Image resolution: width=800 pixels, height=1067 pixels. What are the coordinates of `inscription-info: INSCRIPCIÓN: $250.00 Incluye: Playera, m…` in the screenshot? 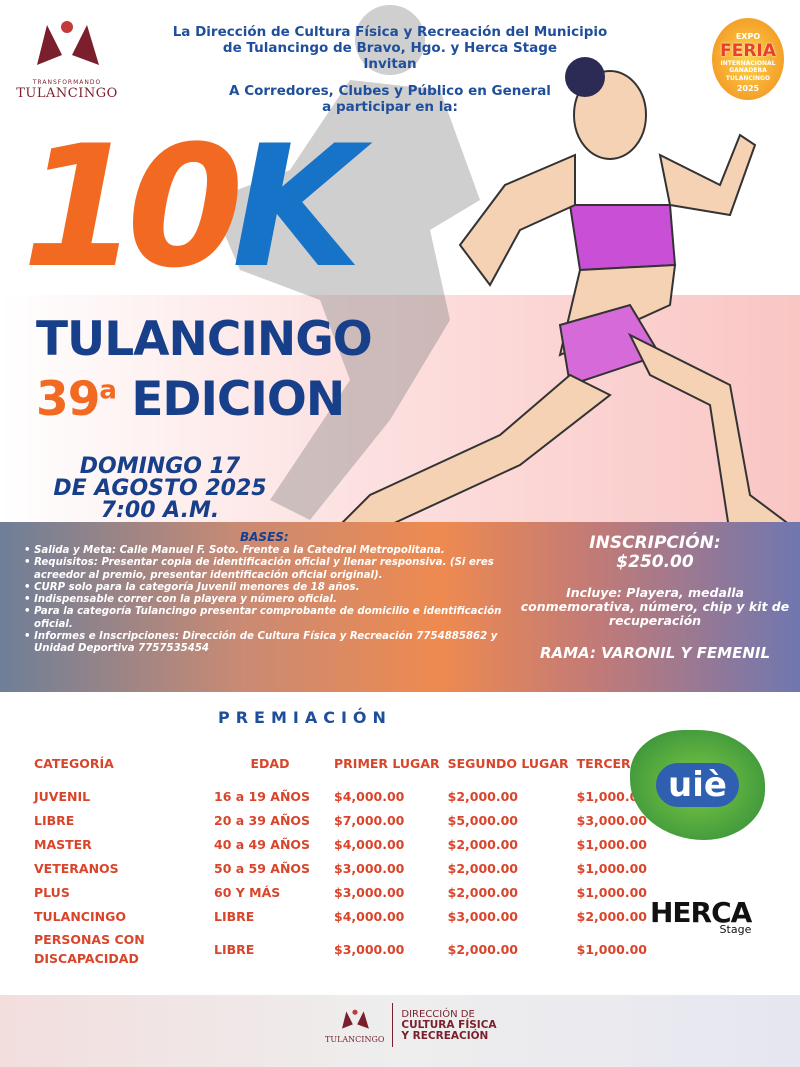 It's located at (655, 598).